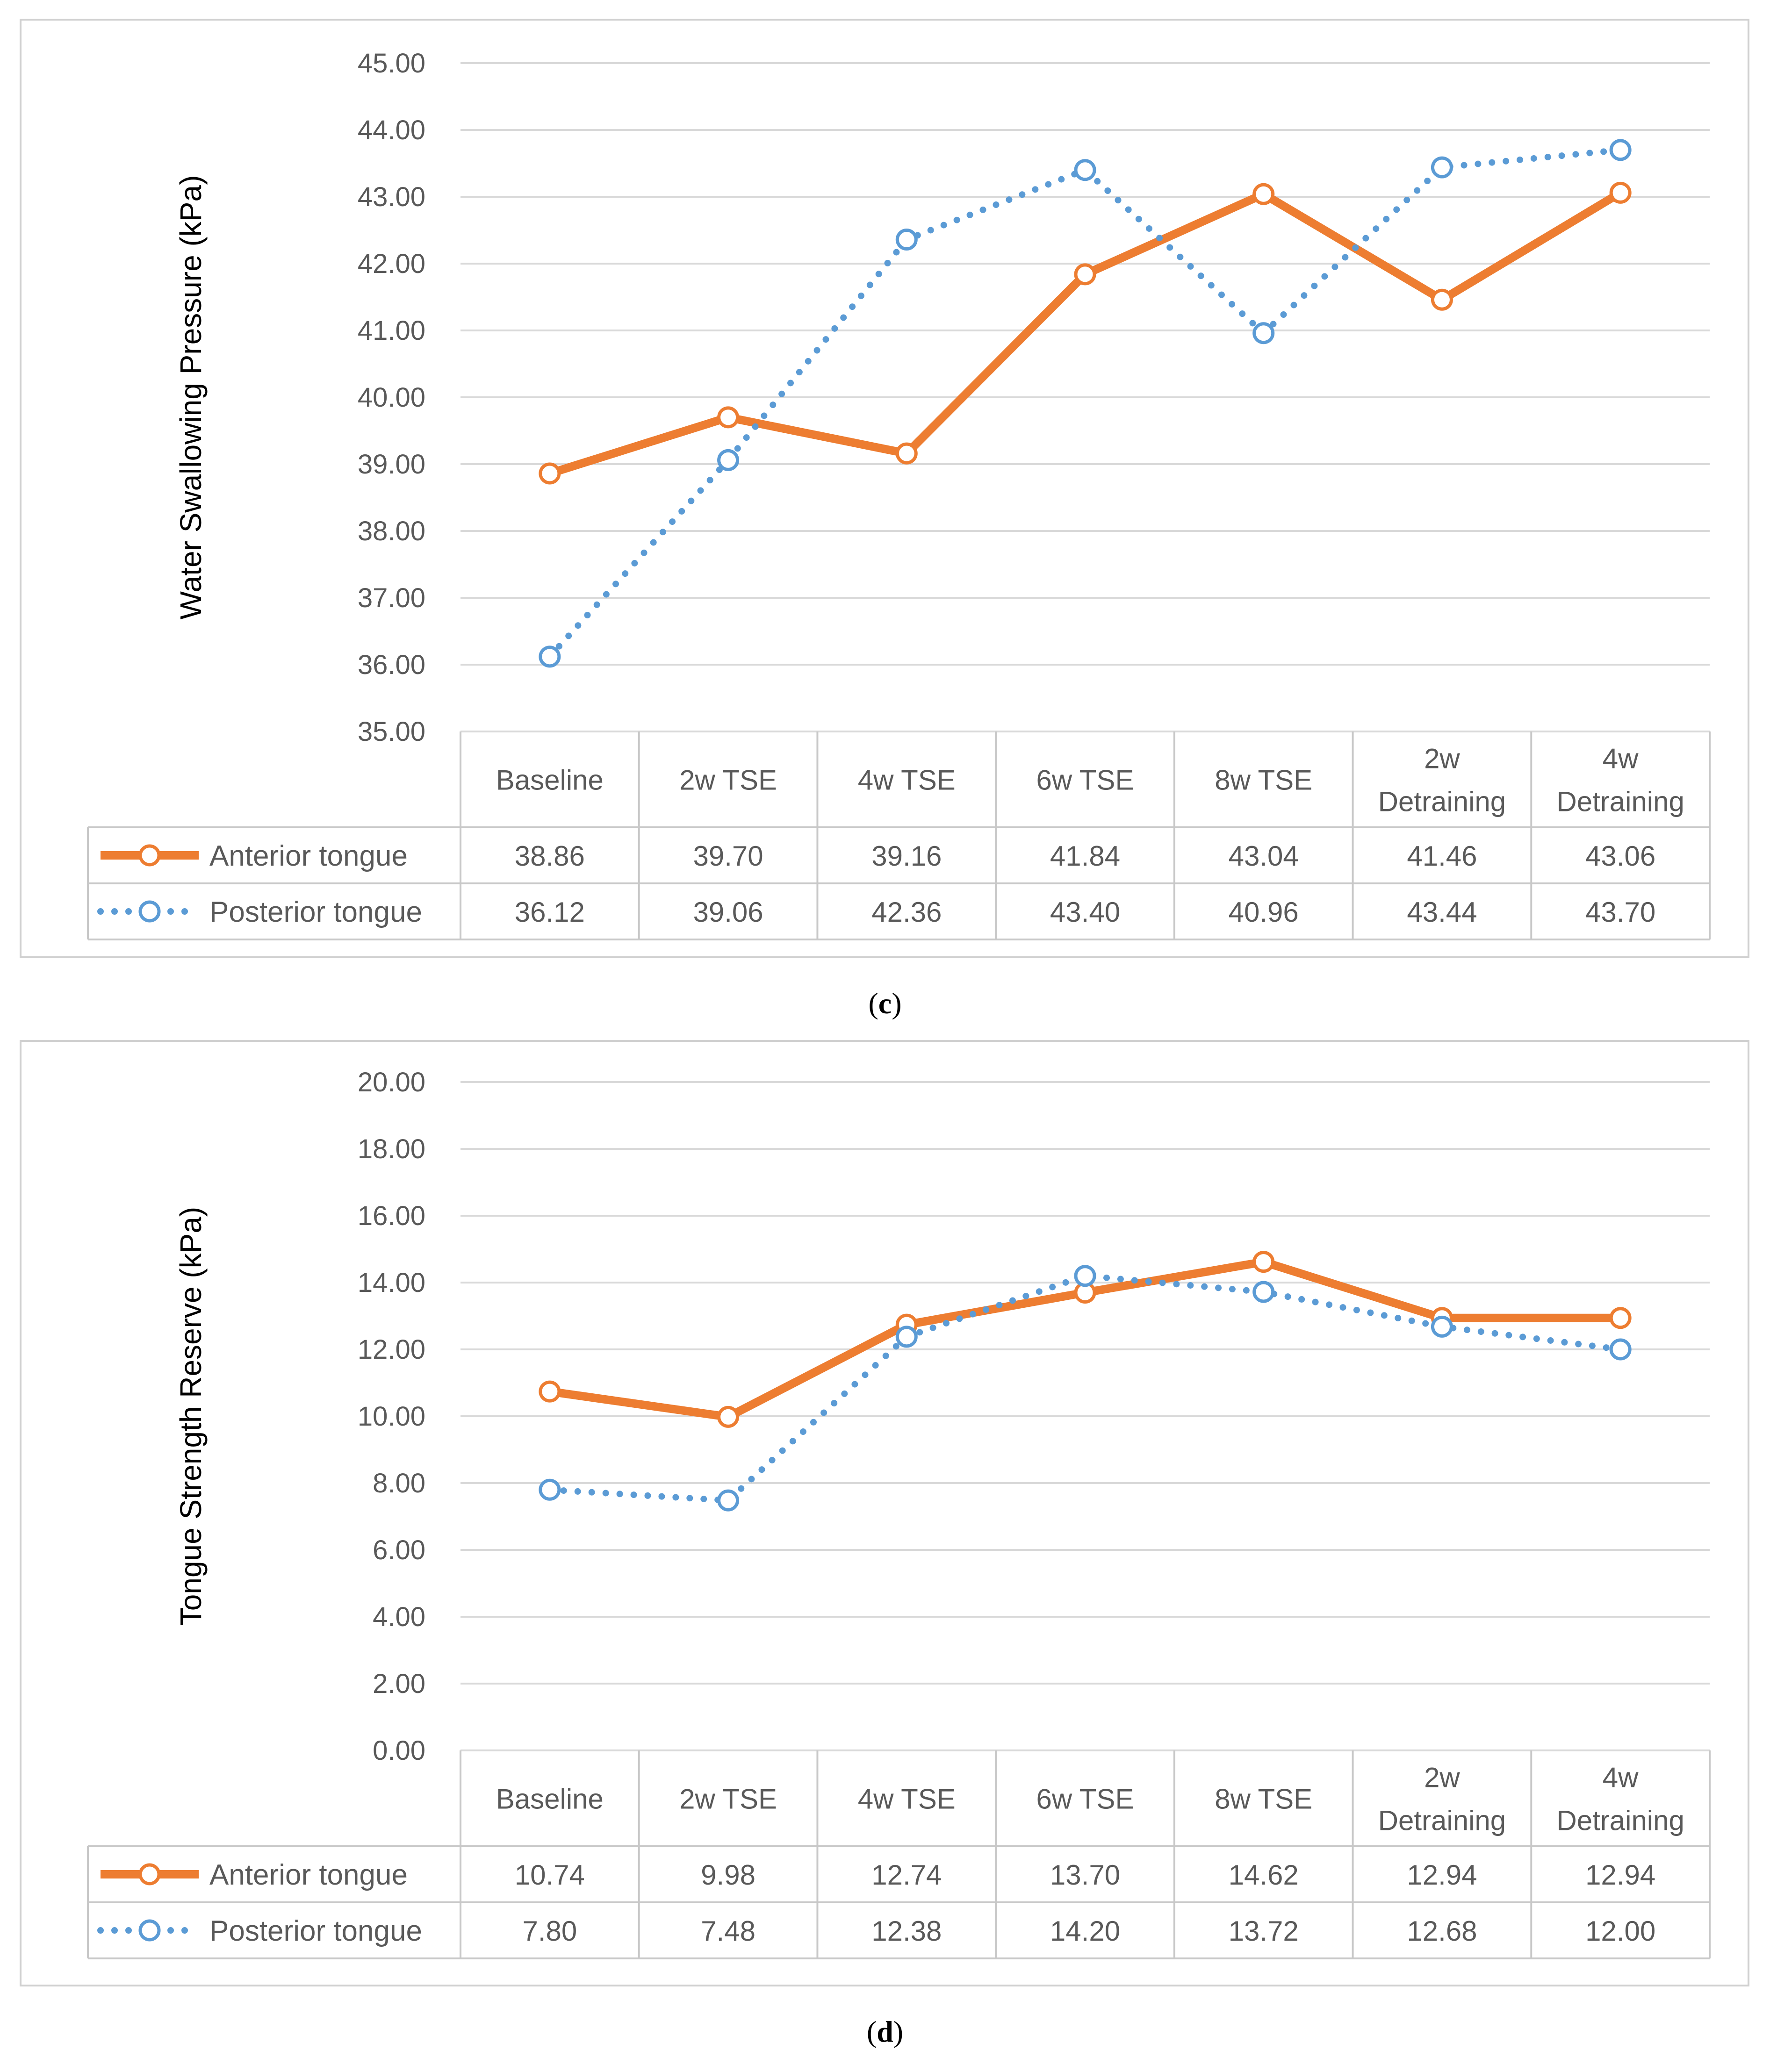  I want to click on series-line-posterior, so click(1085, 1388).